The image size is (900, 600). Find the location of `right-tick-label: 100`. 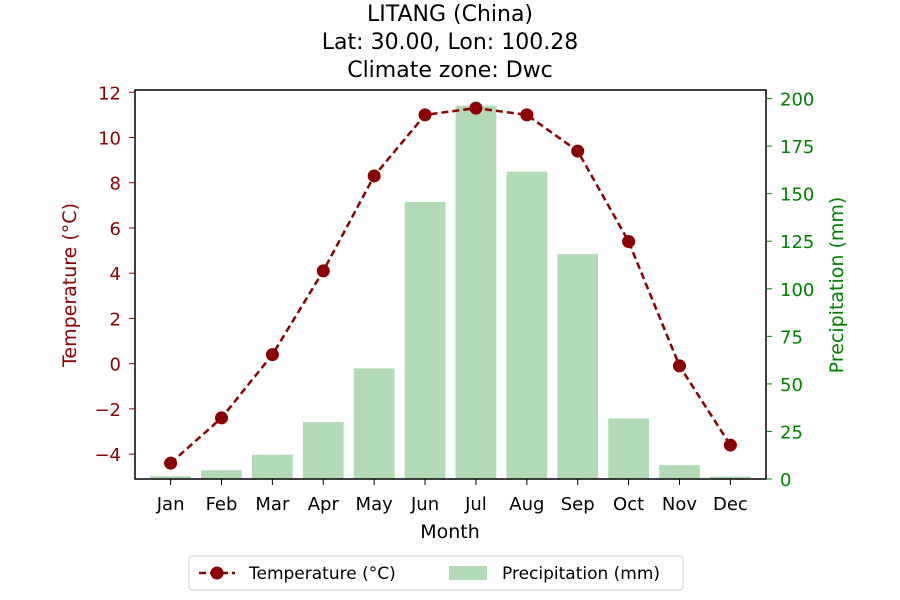

right-tick-label: 100 is located at coordinates (797, 290).